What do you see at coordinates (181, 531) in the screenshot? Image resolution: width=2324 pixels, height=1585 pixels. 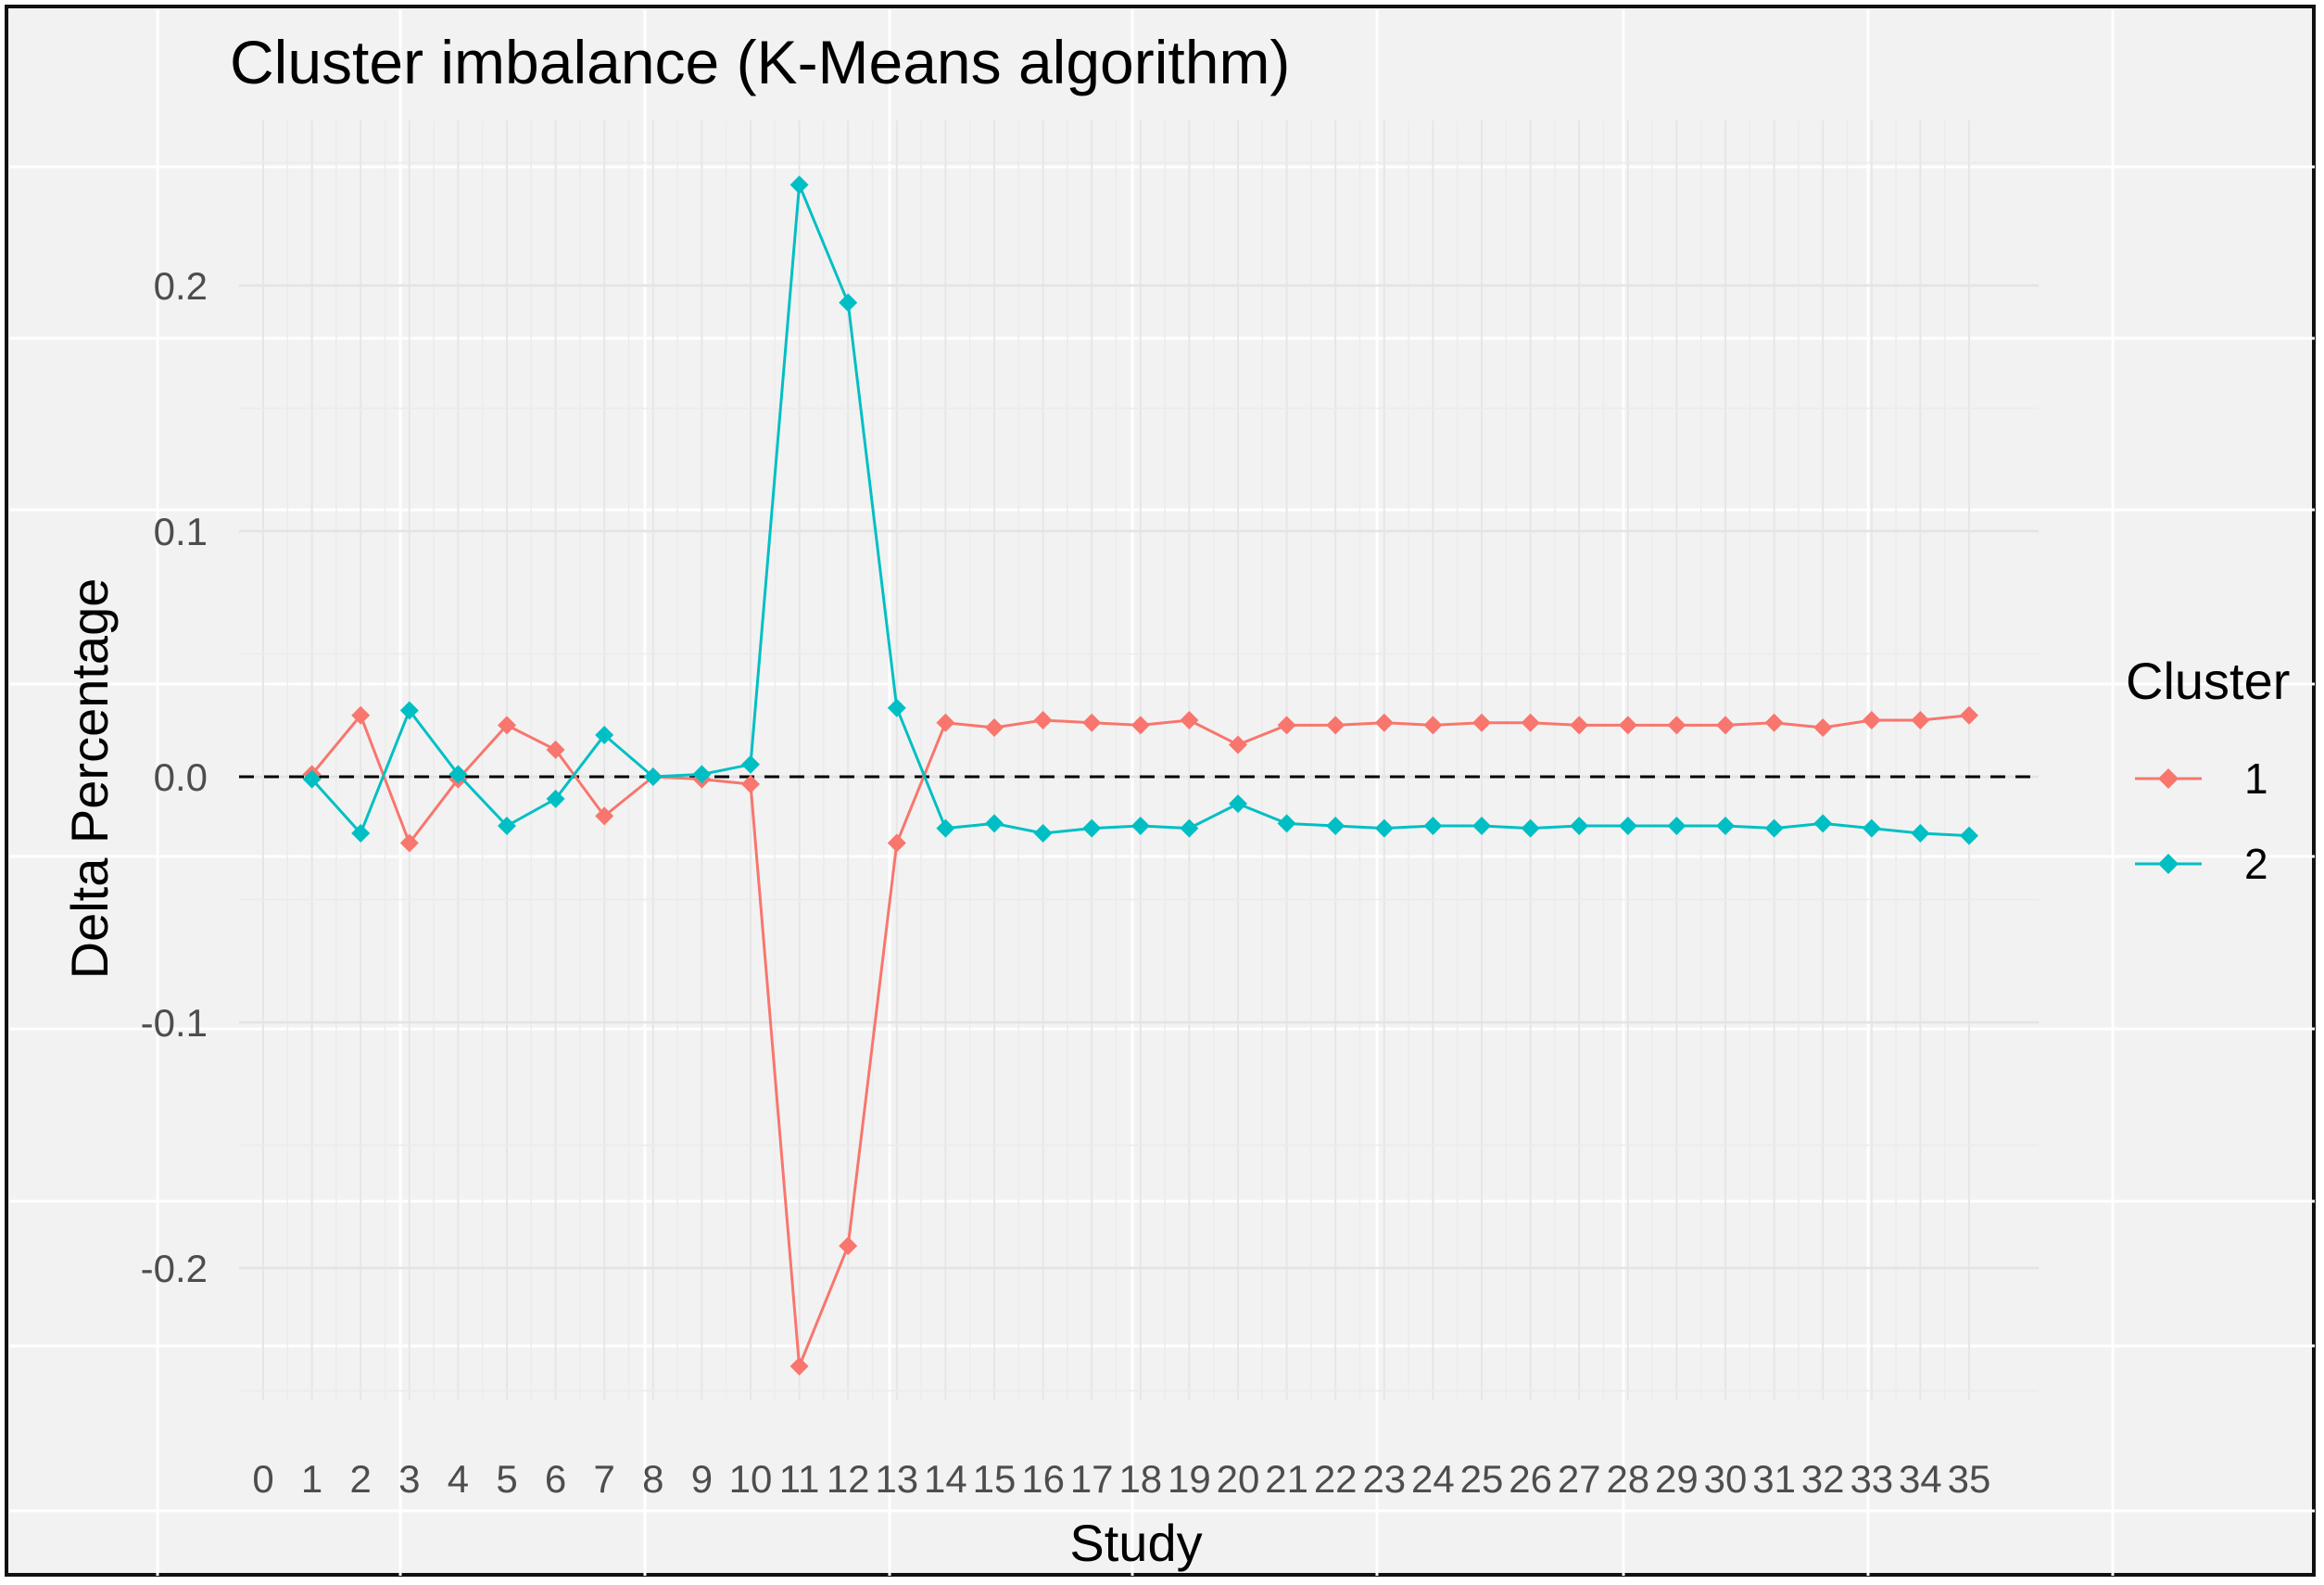 I see `y-tick-label: 0.1` at bounding box center [181, 531].